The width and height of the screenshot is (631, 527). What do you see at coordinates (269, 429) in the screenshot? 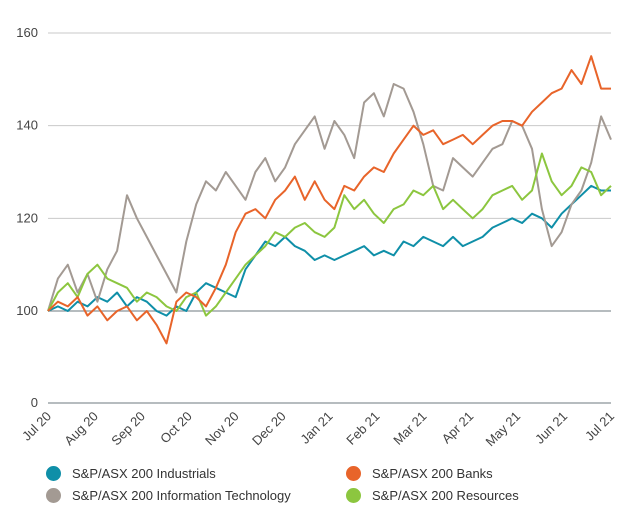
I see `x-tick-label: Dec 20` at bounding box center [269, 429].